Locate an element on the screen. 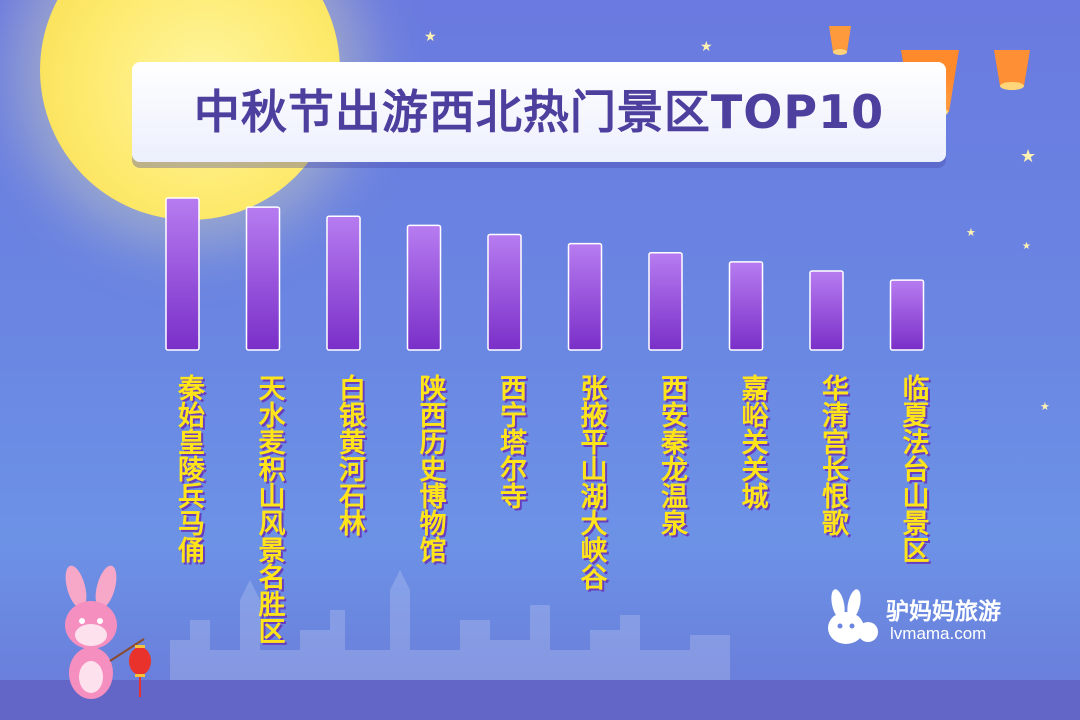 The image size is (1080, 720). category-label-7: 西安秦龙温泉 is located at coordinates (671, 455).